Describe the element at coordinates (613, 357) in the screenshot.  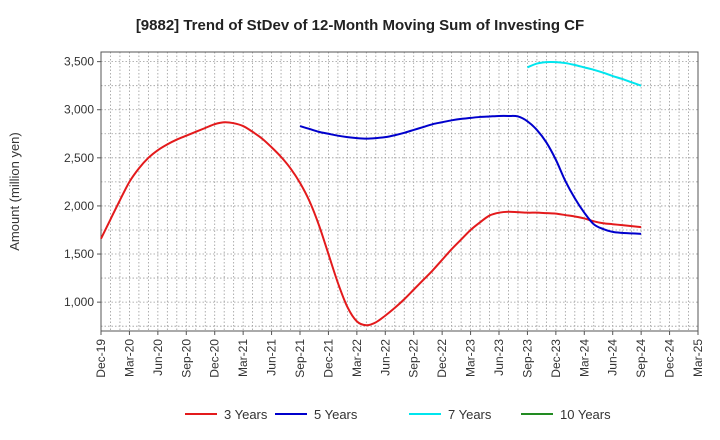
I see `x-tick-label: Jun-24` at that location.